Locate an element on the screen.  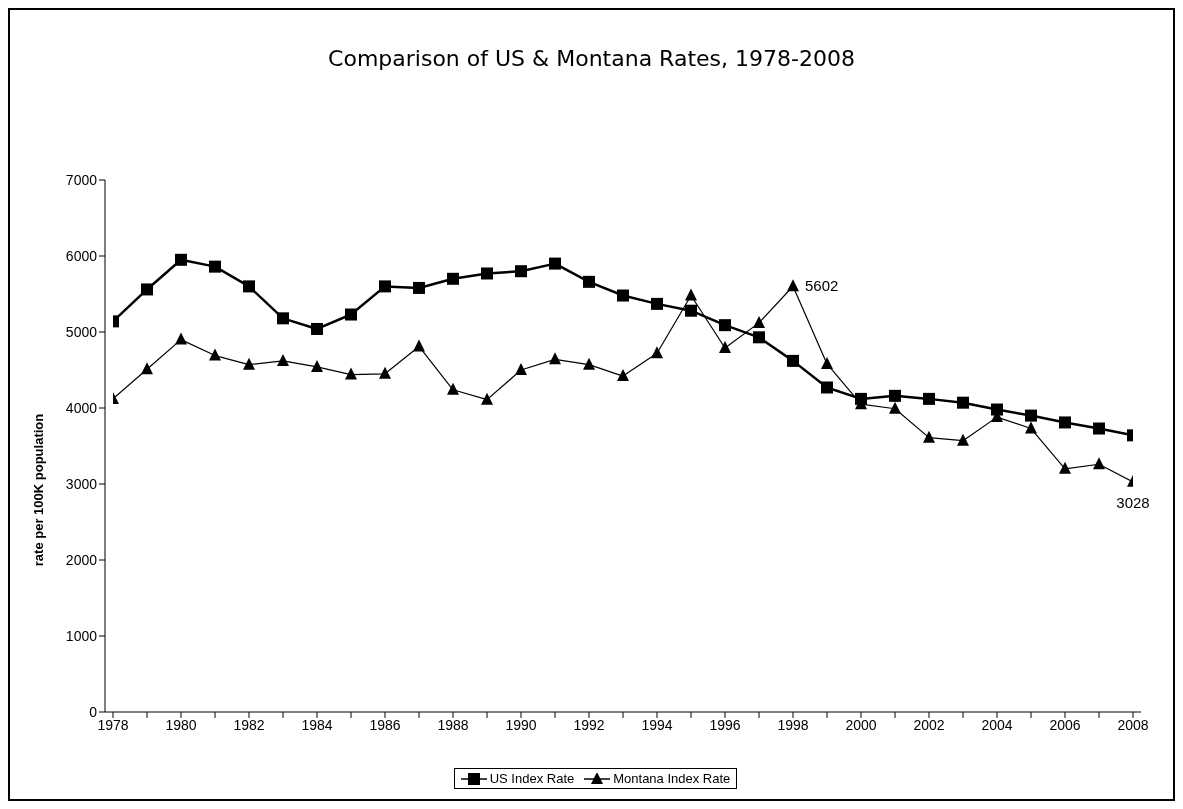
x-tick-label: 2004 is located at coordinates (997, 724).